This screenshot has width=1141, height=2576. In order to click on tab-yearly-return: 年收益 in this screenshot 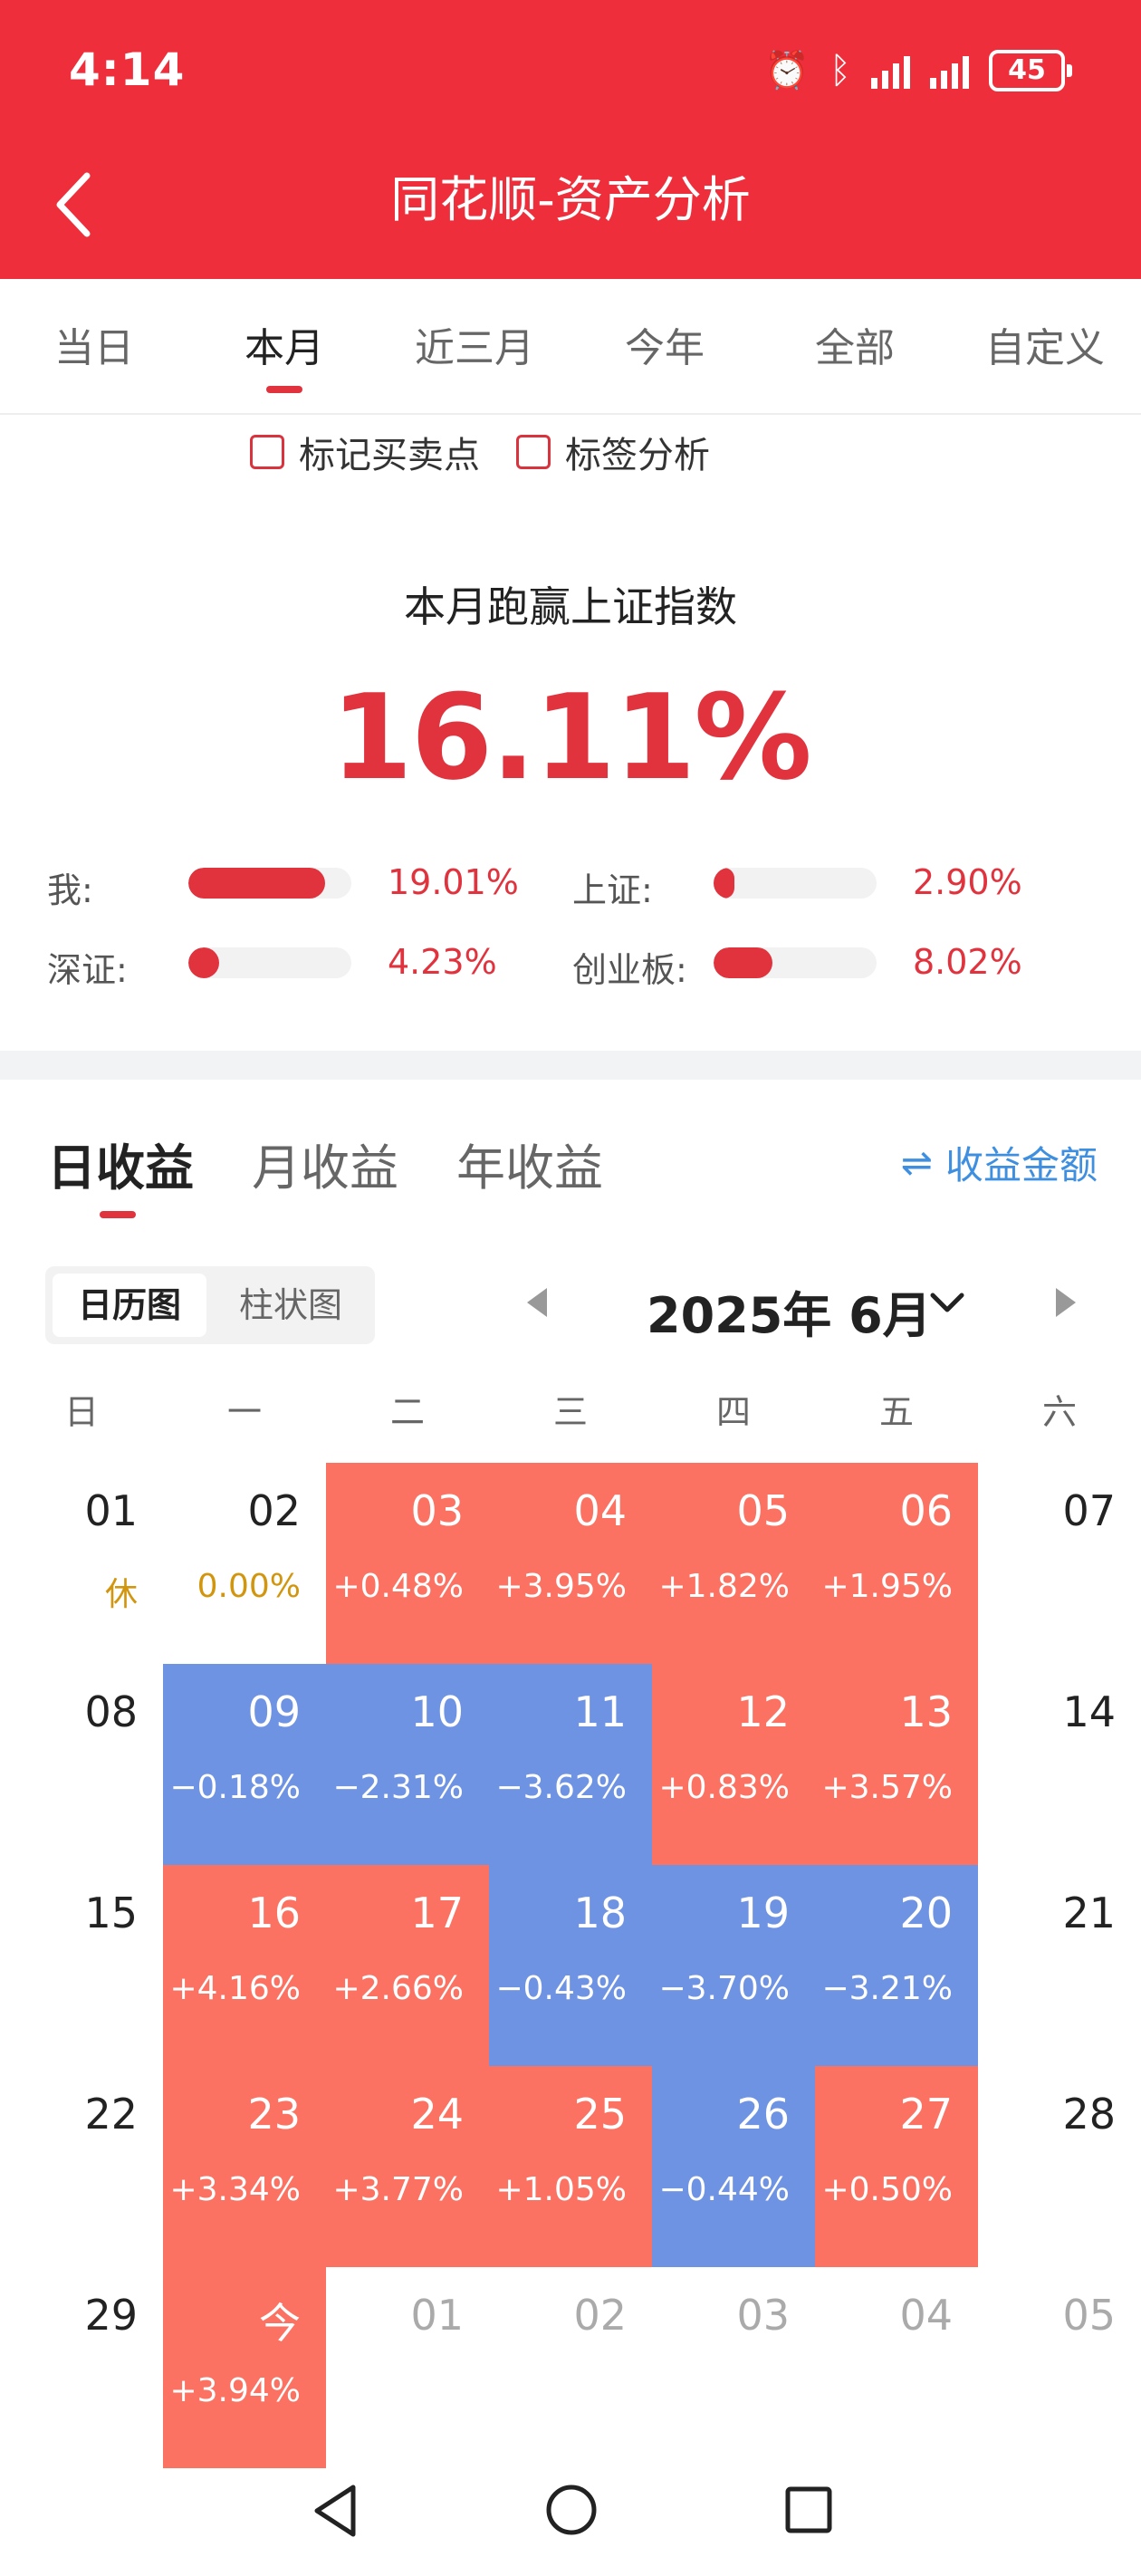, I will do `click(529, 1168)`.